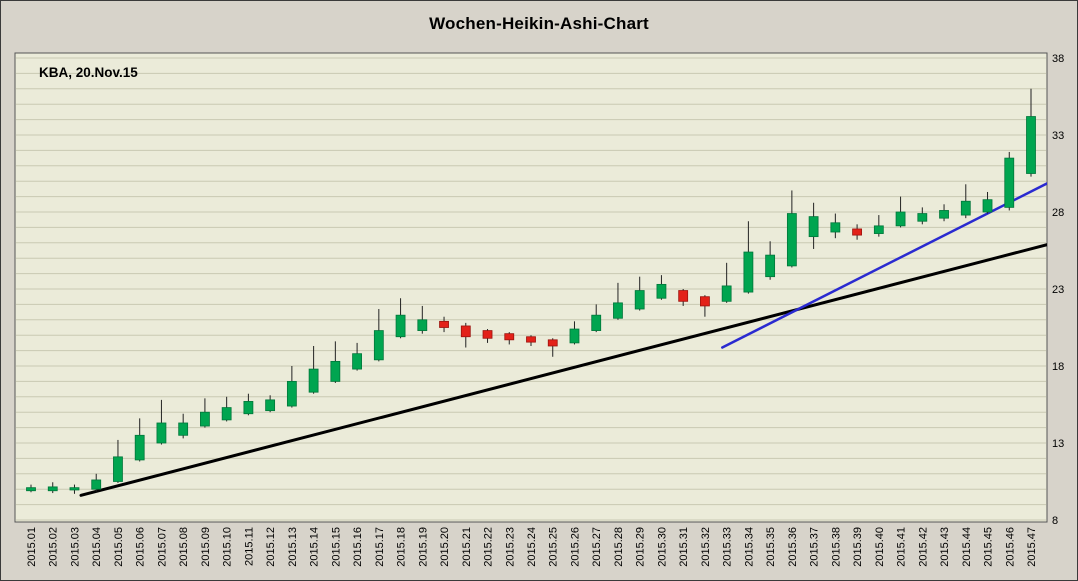  Describe the element at coordinates (706, 547) in the screenshot. I see `x-axis-label: 2015.32` at that location.